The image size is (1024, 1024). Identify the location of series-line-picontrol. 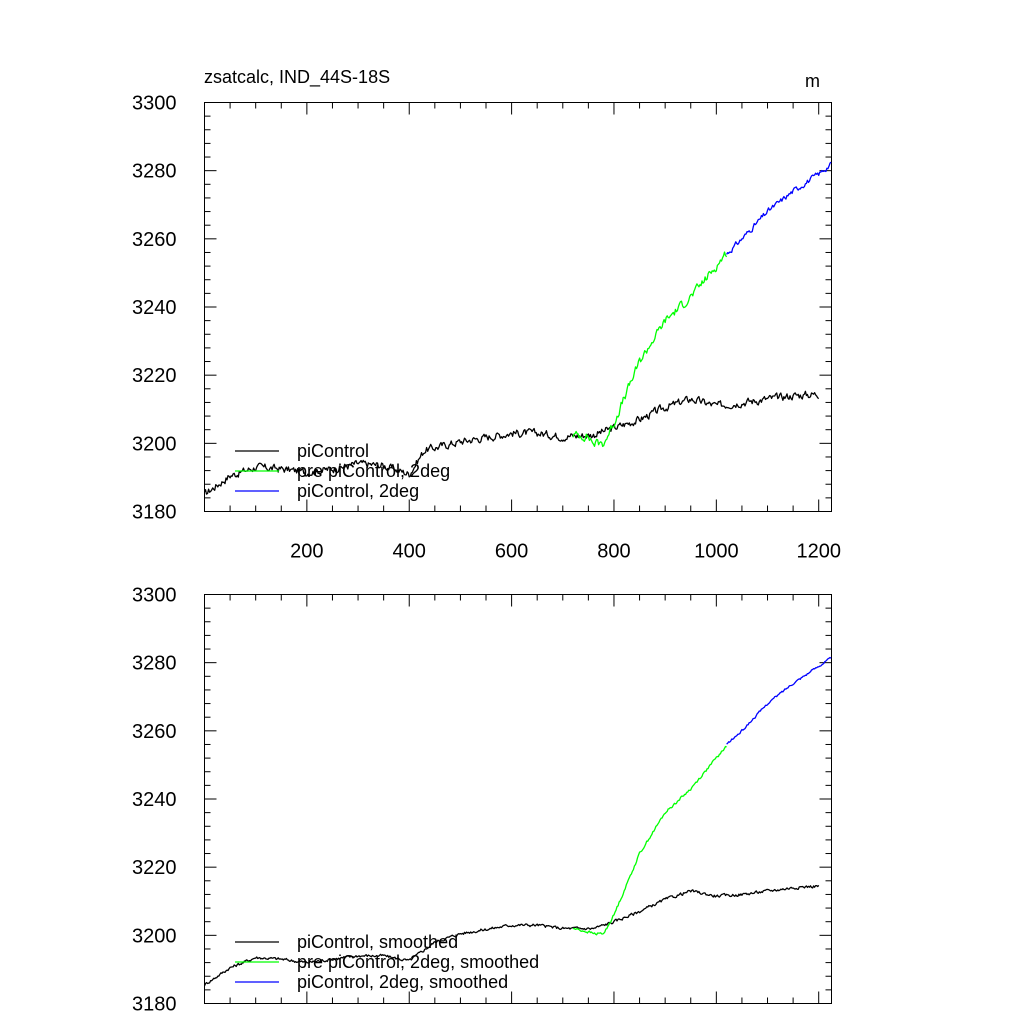
(511, 442).